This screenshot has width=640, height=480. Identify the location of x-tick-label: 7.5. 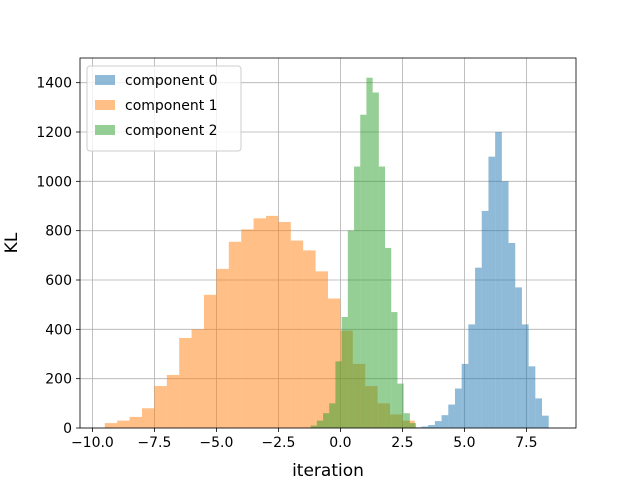
(526, 443).